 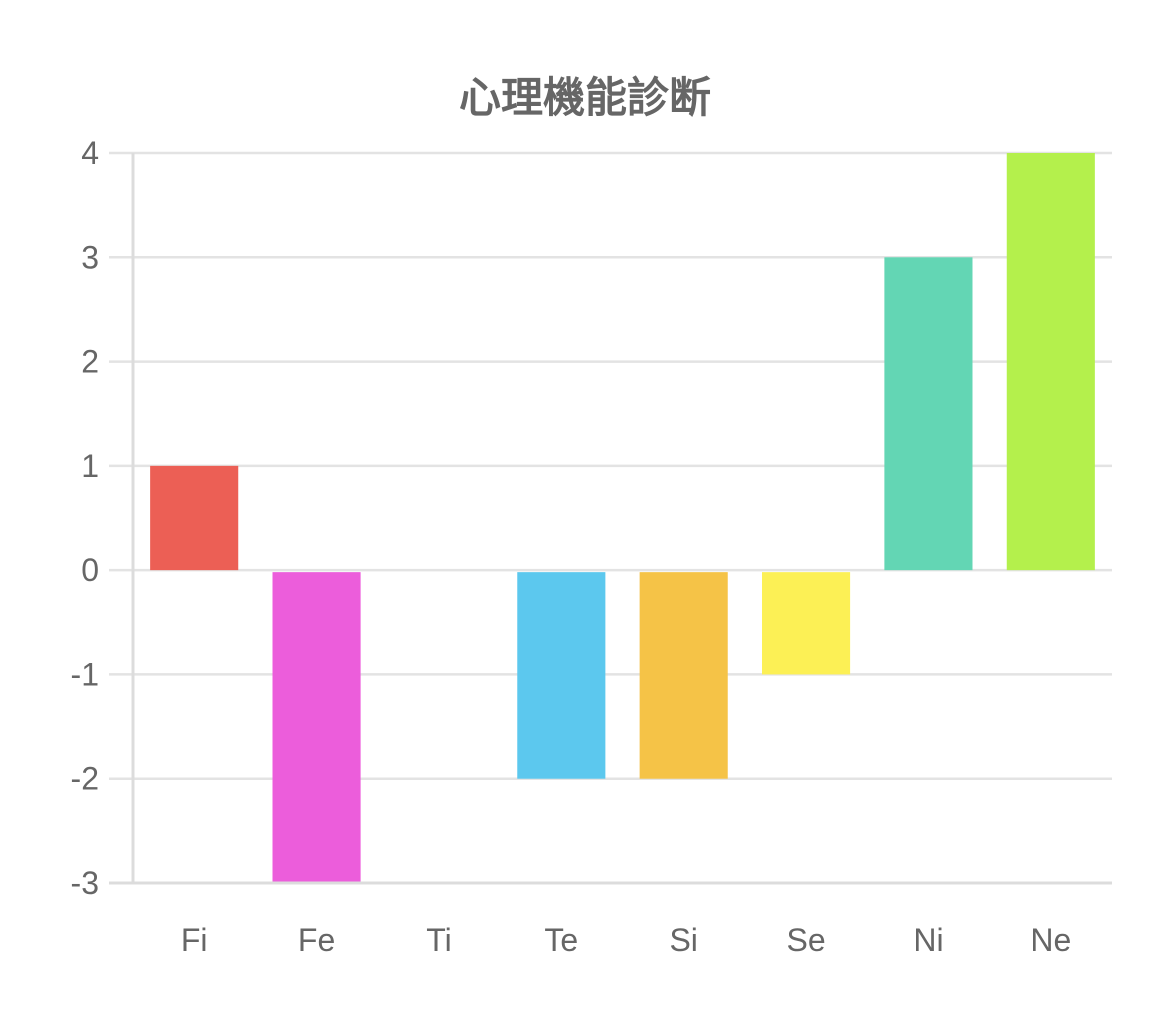 What do you see at coordinates (1050, 940) in the screenshot?
I see `x-tick-label: Ne` at bounding box center [1050, 940].